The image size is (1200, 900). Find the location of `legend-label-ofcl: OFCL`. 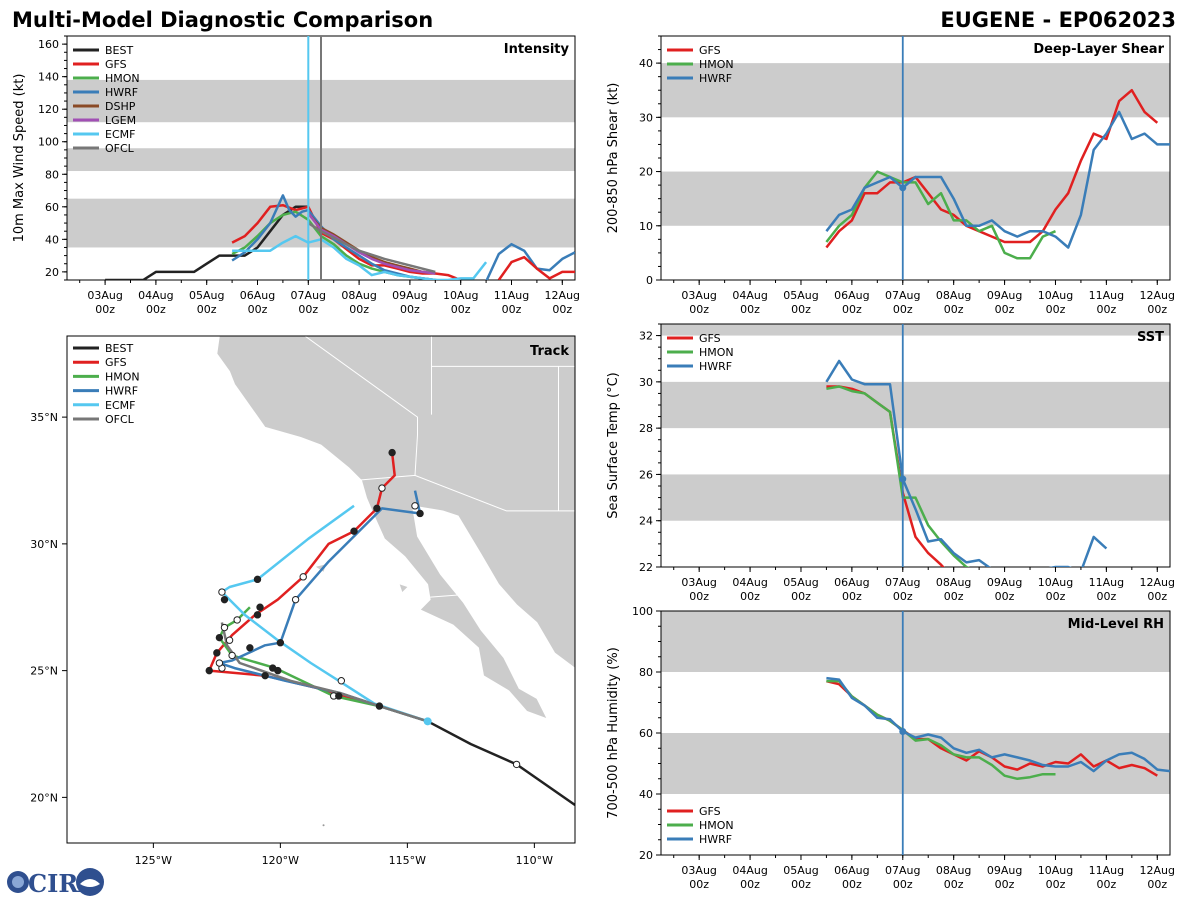

legend-label-ofcl: OFCL is located at coordinates (120, 148).